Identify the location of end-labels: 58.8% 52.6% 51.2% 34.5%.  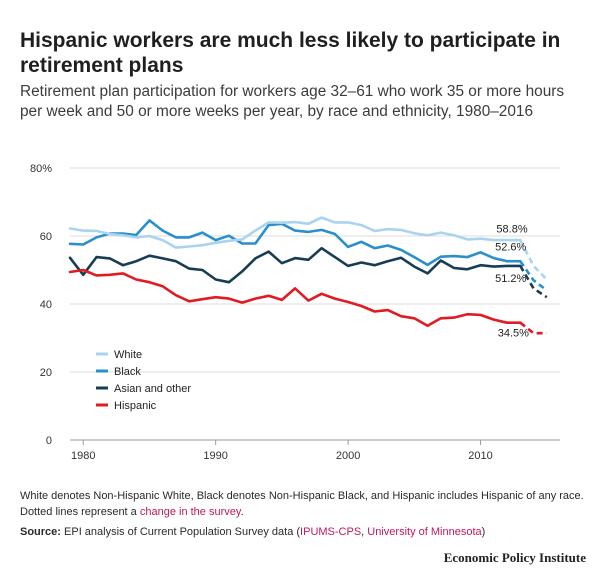
(512, 281).